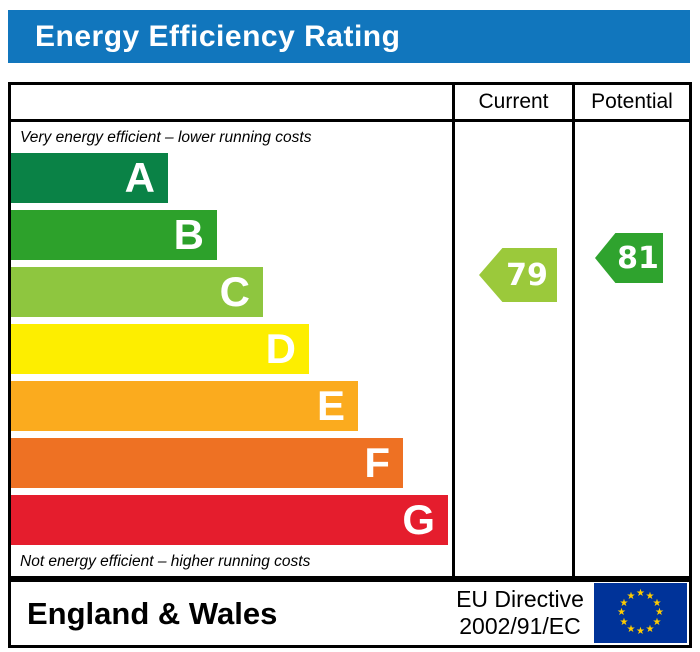 This screenshot has width=700, height=652. Describe the element at coordinates (152, 613) in the screenshot. I see `region-label: England & Wales` at that location.